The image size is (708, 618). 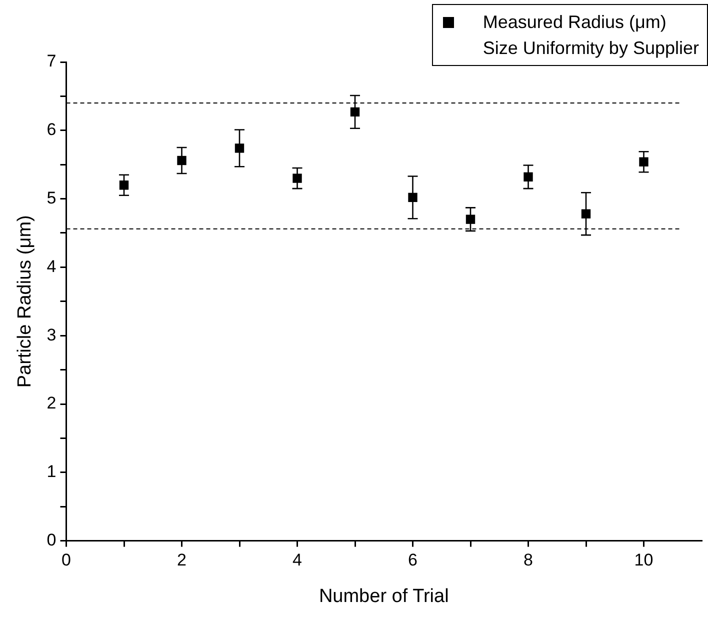 I want to click on x-axis-title: Number of Trial, so click(x=383, y=596).